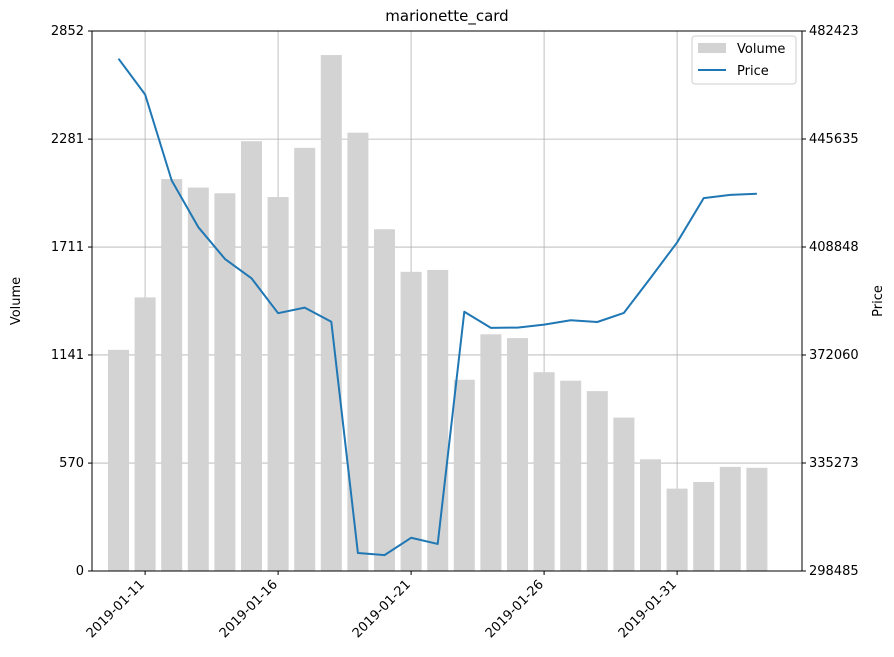 The width and height of the screenshot is (894, 657). I want to click on x-tick-label: 2019-01-31, so click(648, 609).